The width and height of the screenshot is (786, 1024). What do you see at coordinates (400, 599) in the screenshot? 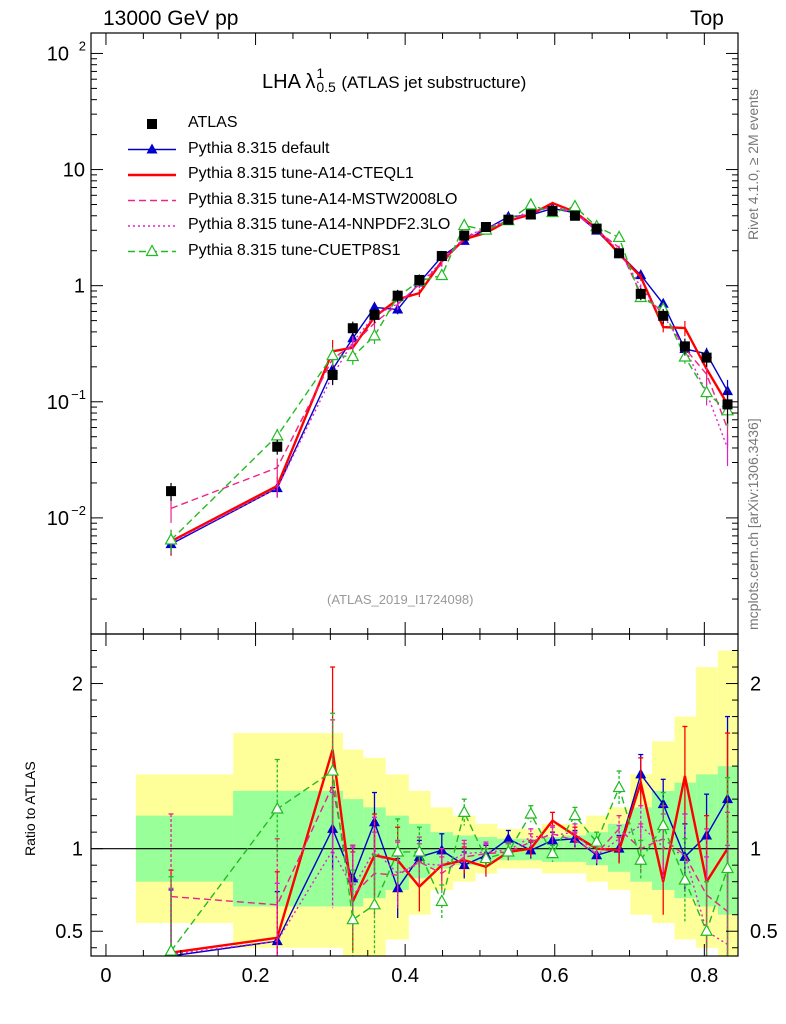
I see `analysis-id-label: (ATLAS_2019_I1724098)` at bounding box center [400, 599].